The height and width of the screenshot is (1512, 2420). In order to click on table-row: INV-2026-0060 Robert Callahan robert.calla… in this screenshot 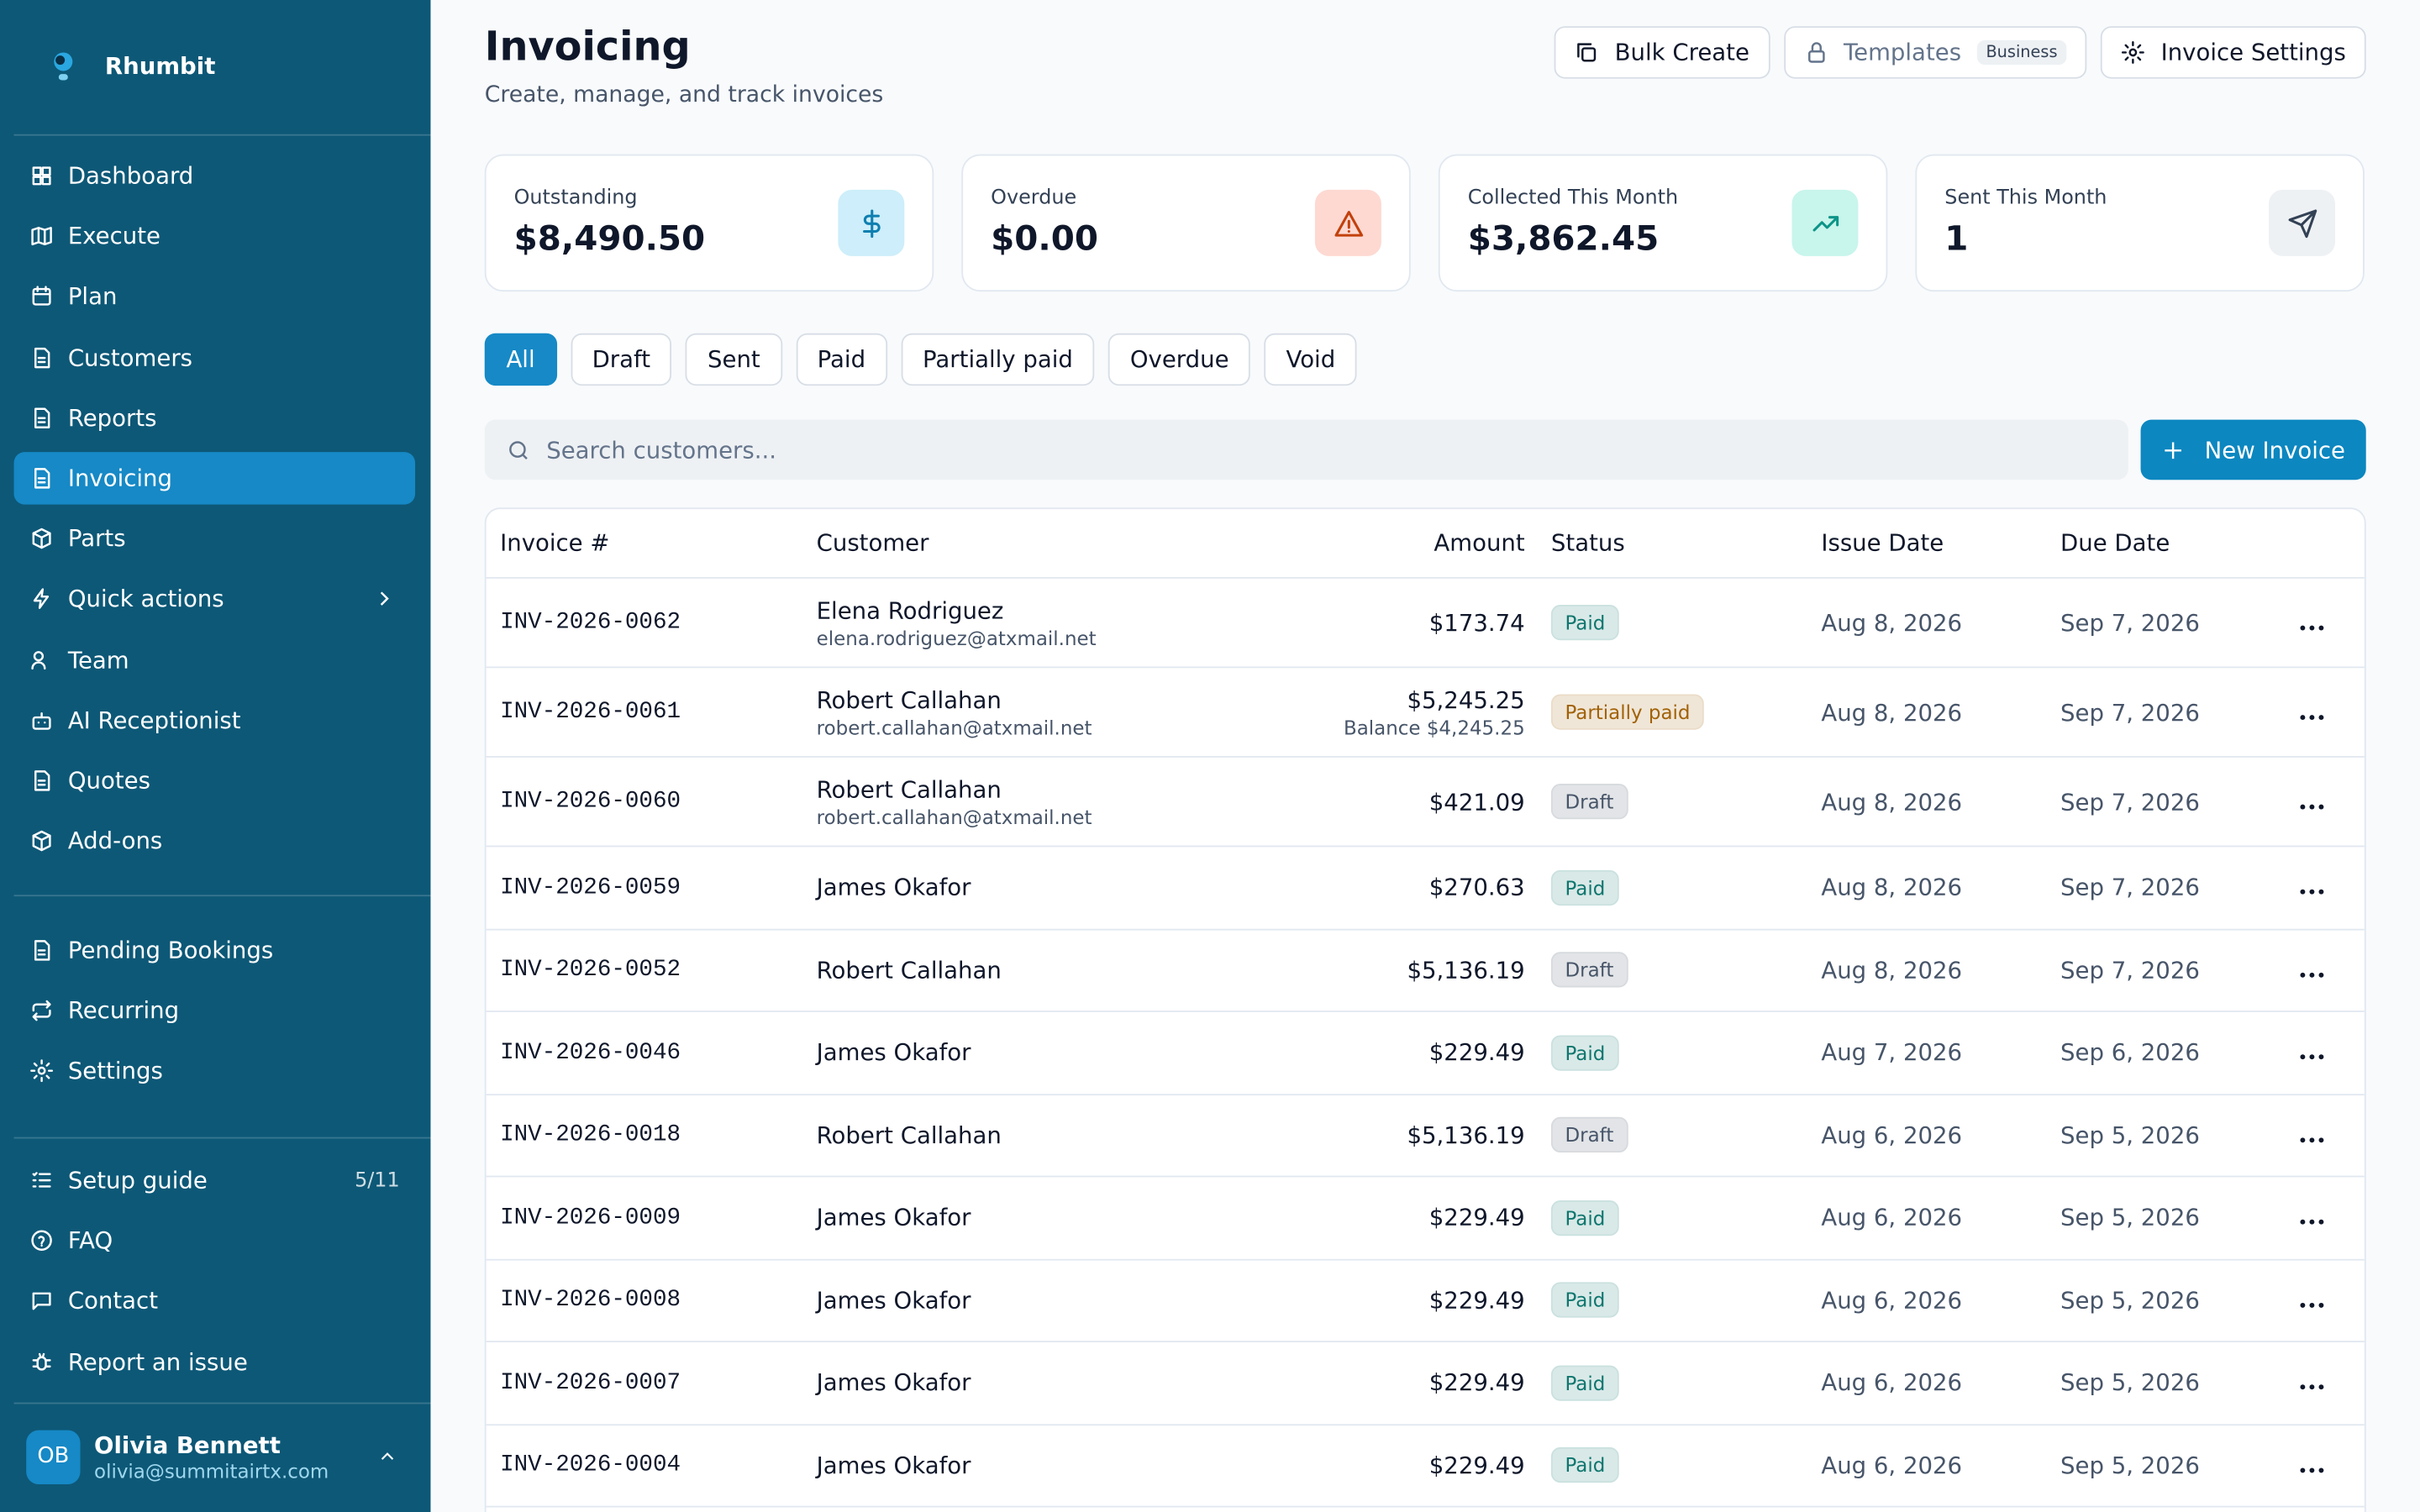, I will do `click(1425, 803)`.